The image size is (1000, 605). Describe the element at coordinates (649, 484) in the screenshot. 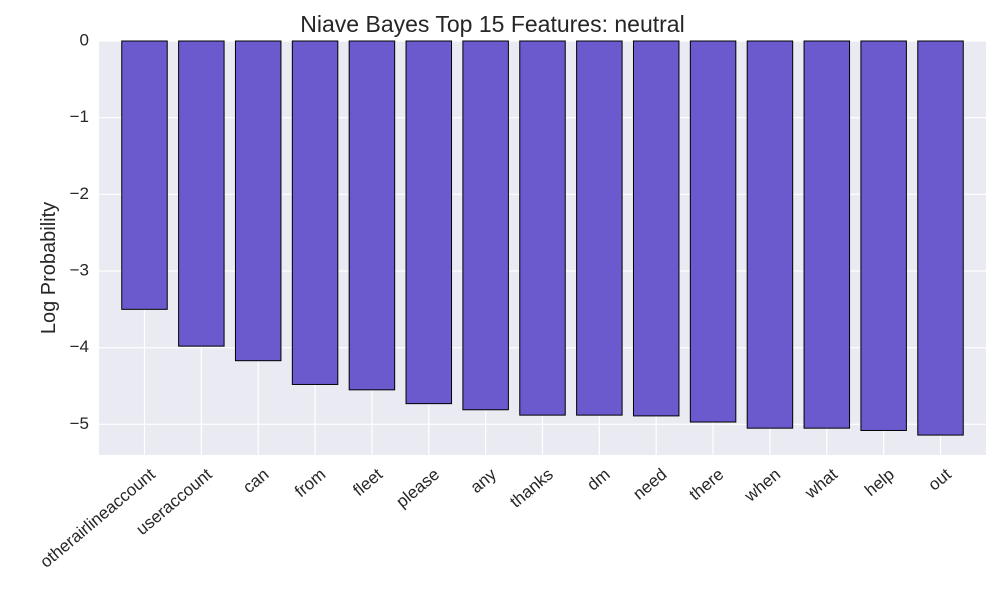

I see `x-tick-label: need` at that location.